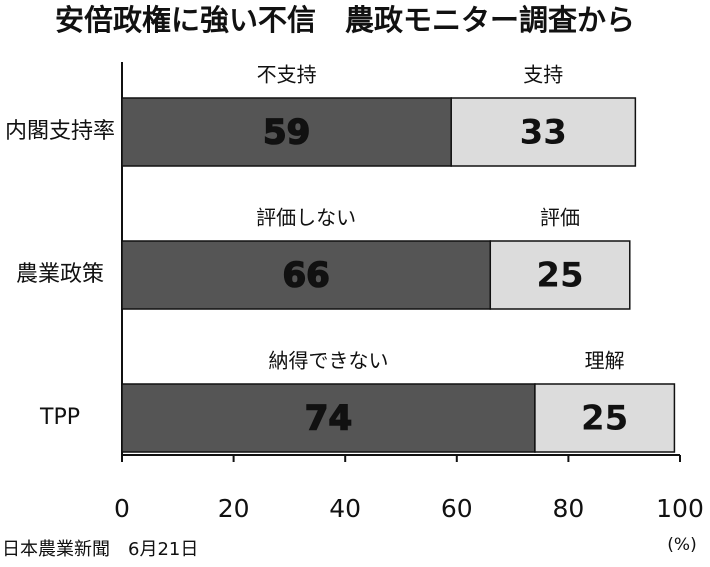 The height and width of the screenshot is (567, 710). What do you see at coordinates (287, 75) in the screenshot?
I see `segment-label: 不支持` at bounding box center [287, 75].